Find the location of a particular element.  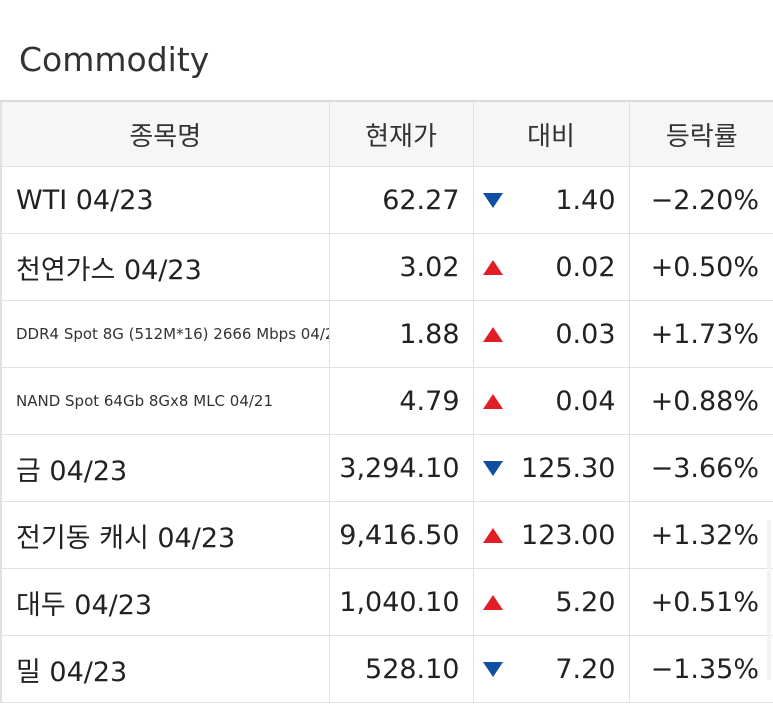

change-value: 1.40 is located at coordinates (585, 200).